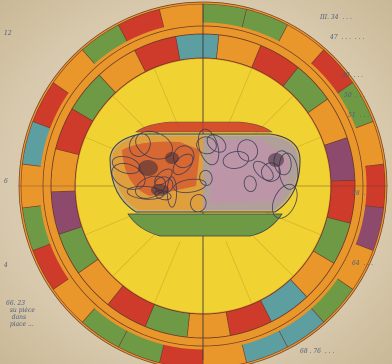 The height and width of the screenshot is (364, 392). What do you see at coordinates (8, 33) in the screenshot?
I see `annotation-left-top: 12` at bounding box center [8, 33].